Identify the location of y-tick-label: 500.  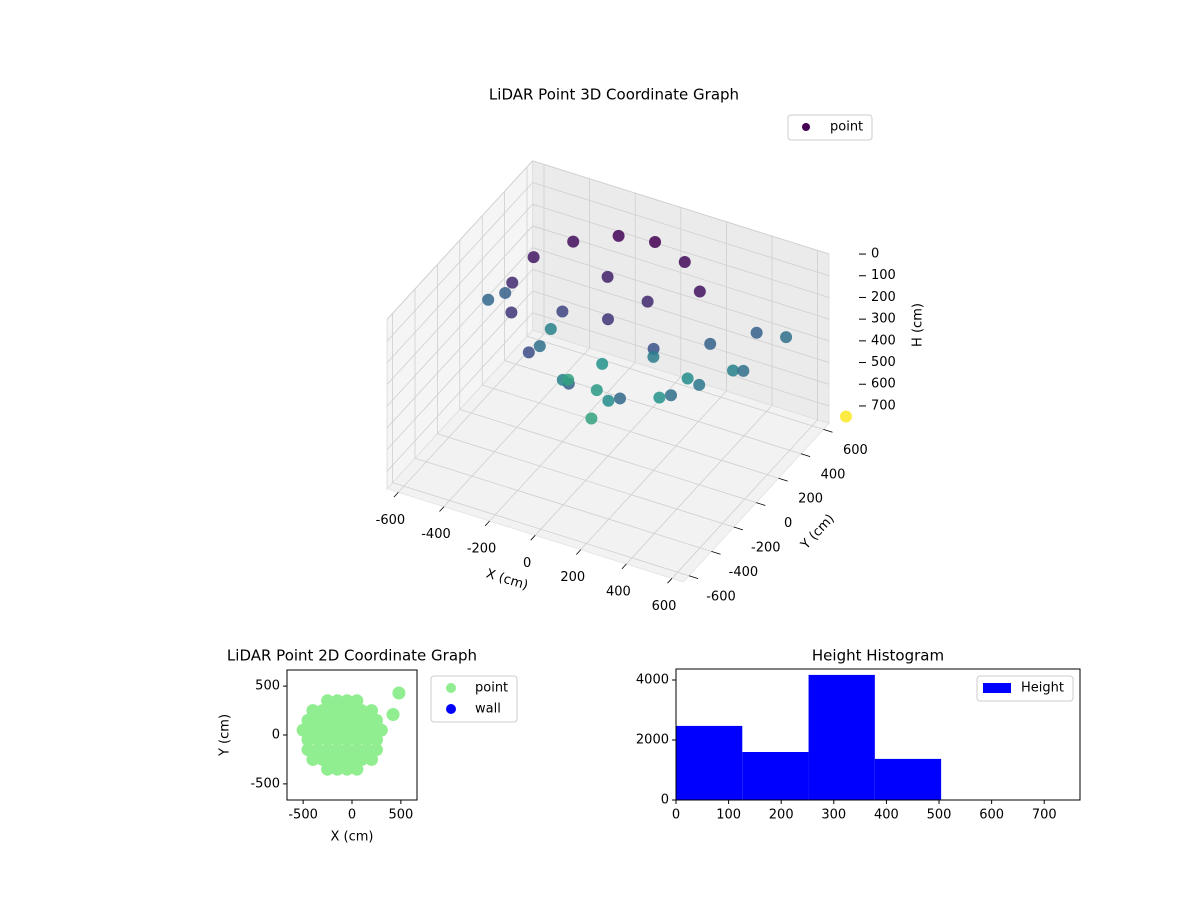
(267, 686).